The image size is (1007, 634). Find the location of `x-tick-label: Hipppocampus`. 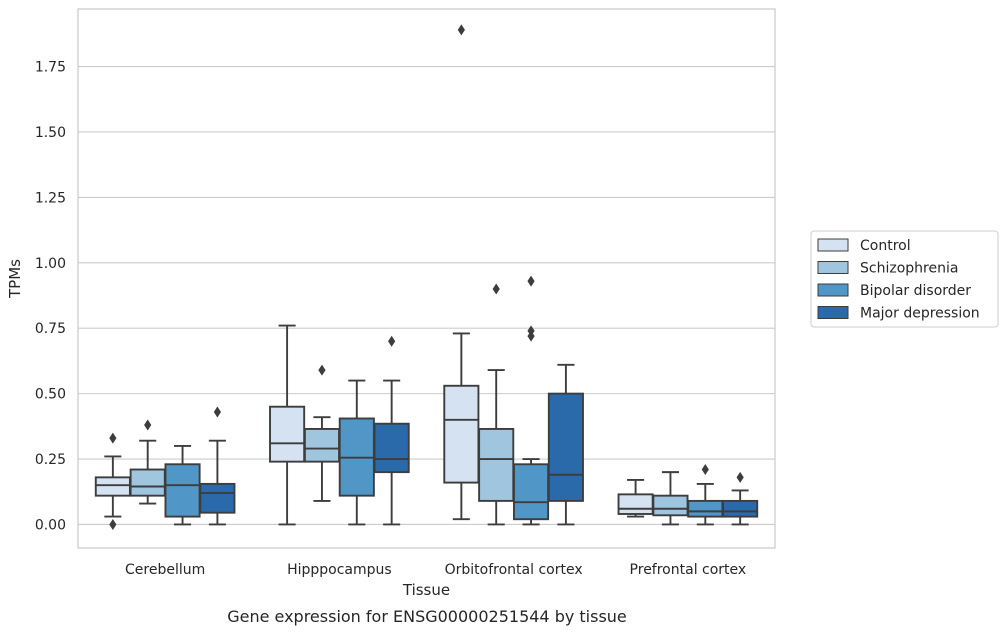

x-tick-label: Hipppocampus is located at coordinates (339, 570).